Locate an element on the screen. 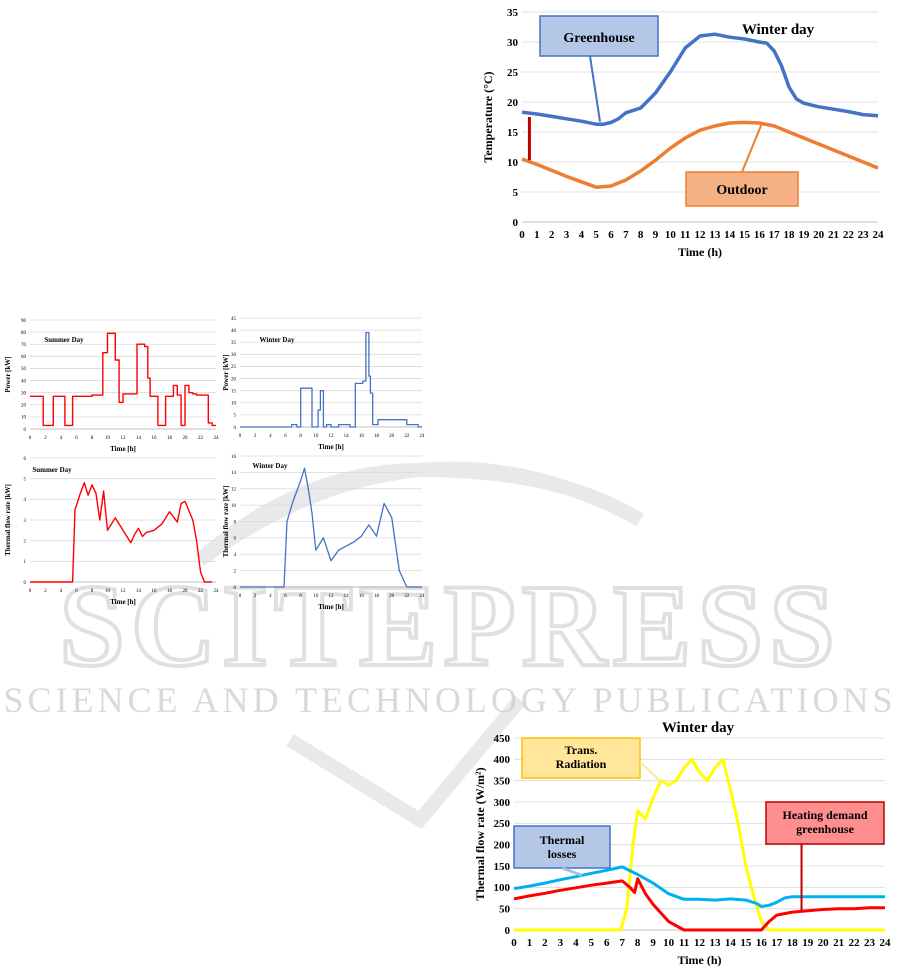 The height and width of the screenshot is (971, 901). y-tick-label: 40 is located at coordinates (234, 331).